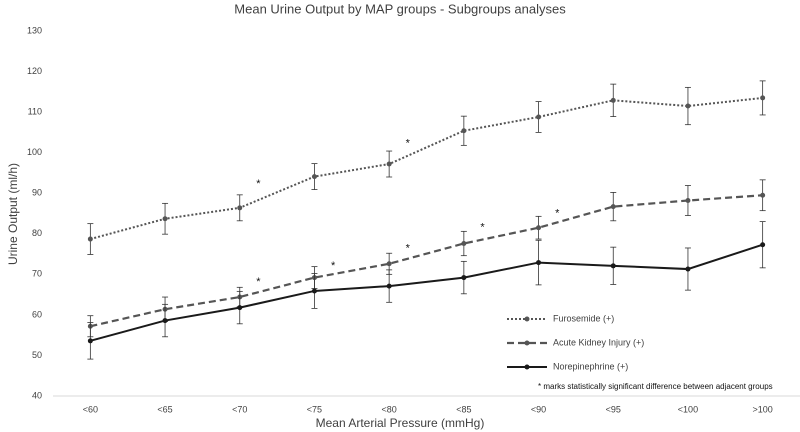 The width and height of the screenshot is (800, 432). I want to click on x-tick-label: <100, so click(688, 409).